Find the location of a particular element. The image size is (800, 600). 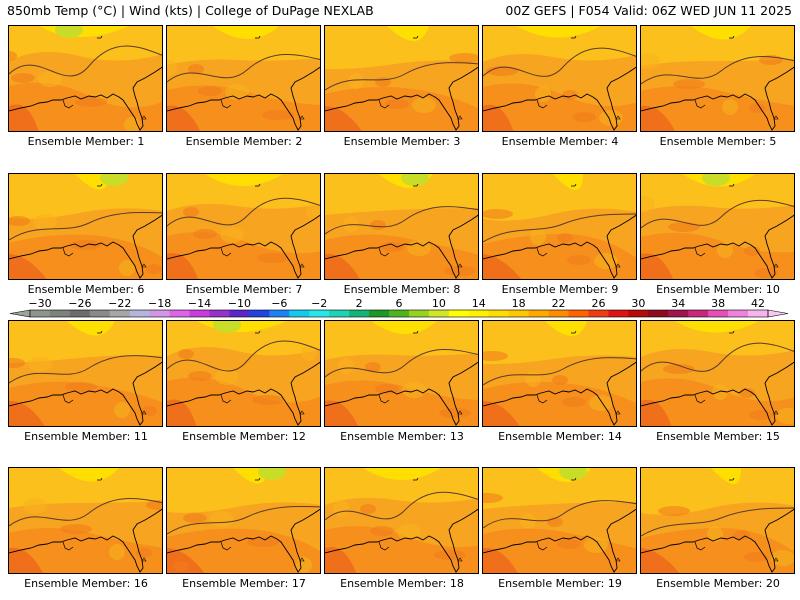

ensemble-member-label: Ensemble Member: 14 is located at coordinates (560, 436).